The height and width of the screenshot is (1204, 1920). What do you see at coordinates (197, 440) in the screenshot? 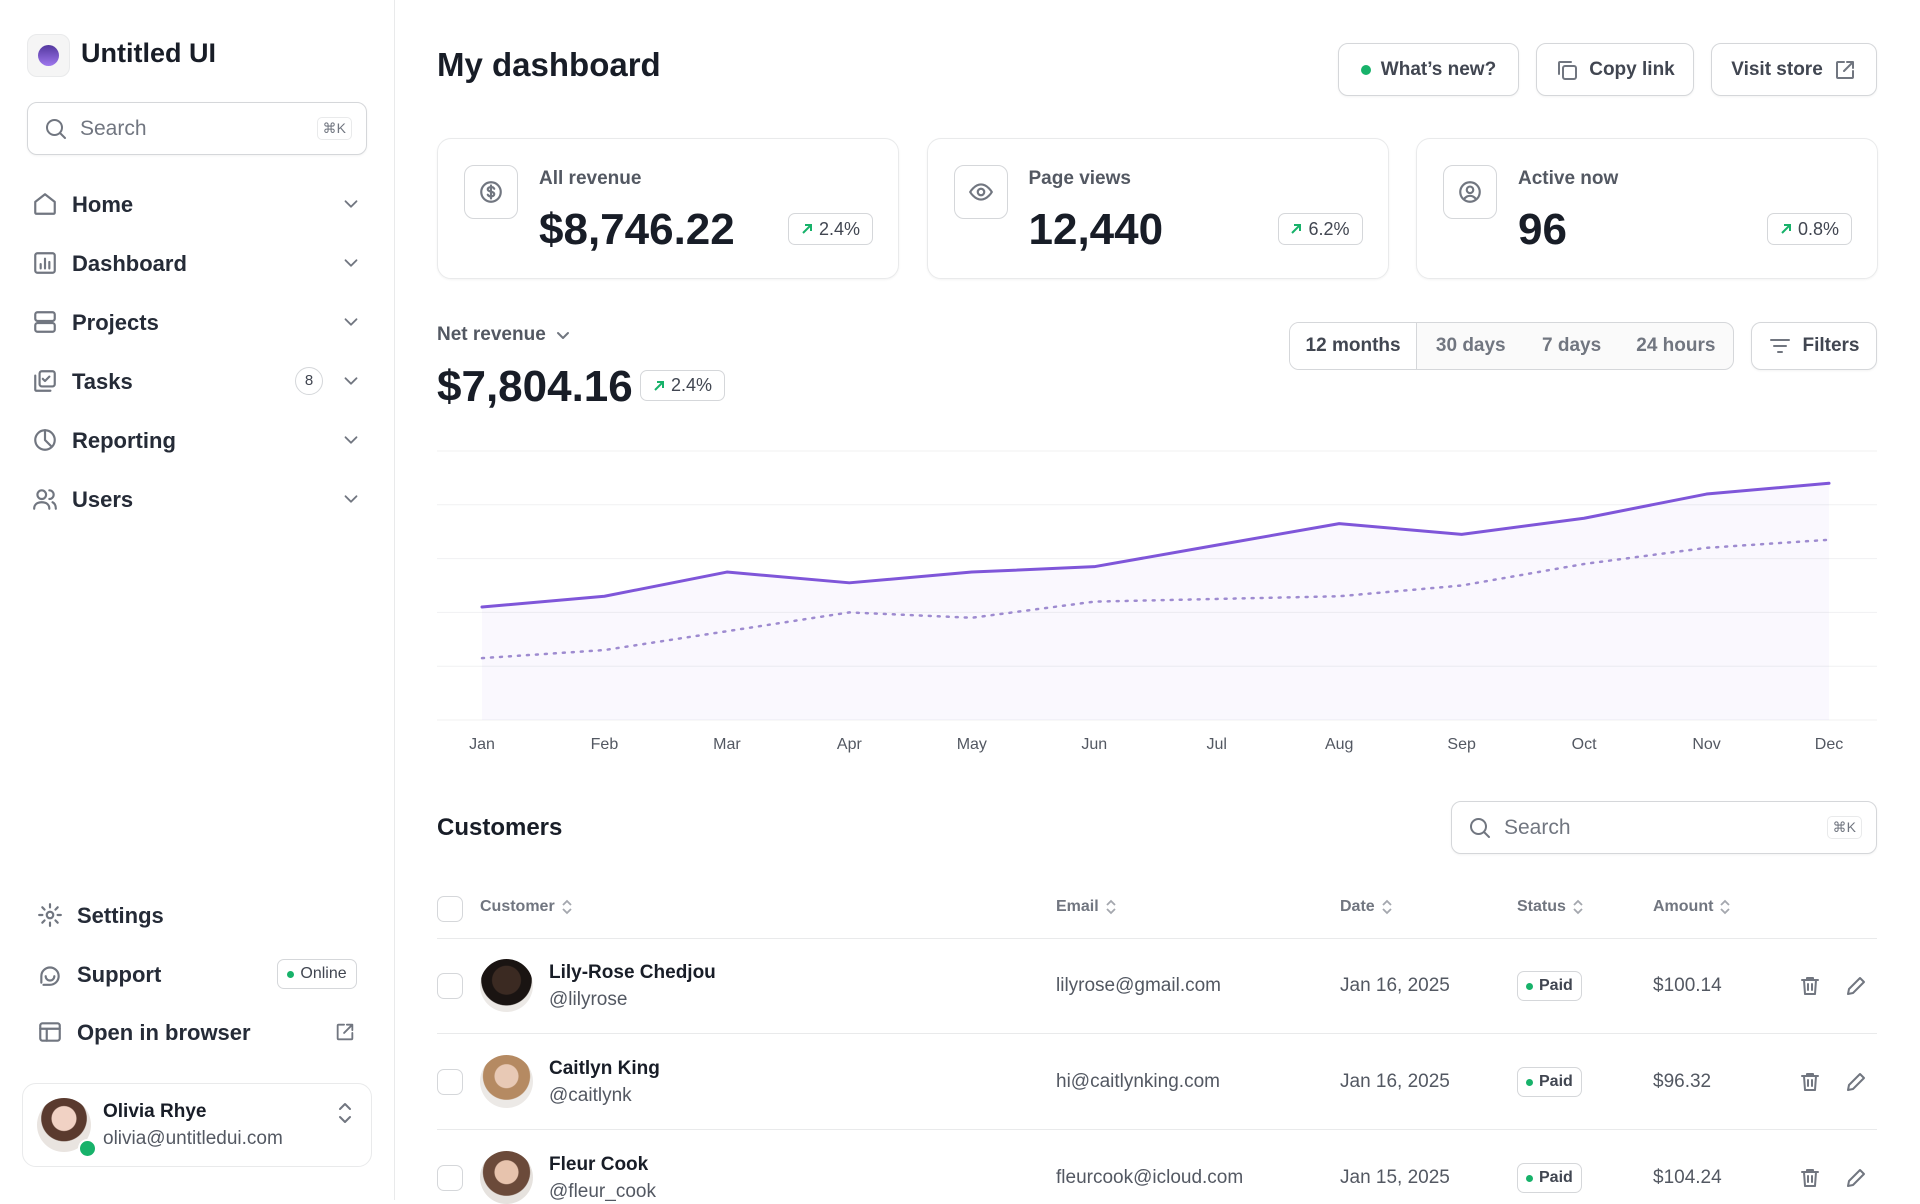
I see `nav-item: Reporting` at bounding box center [197, 440].